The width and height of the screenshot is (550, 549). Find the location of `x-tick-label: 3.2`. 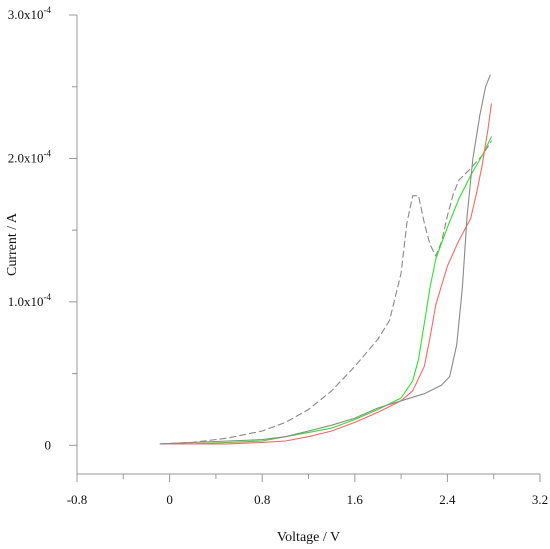

x-tick-label: 3.2 is located at coordinates (540, 499).